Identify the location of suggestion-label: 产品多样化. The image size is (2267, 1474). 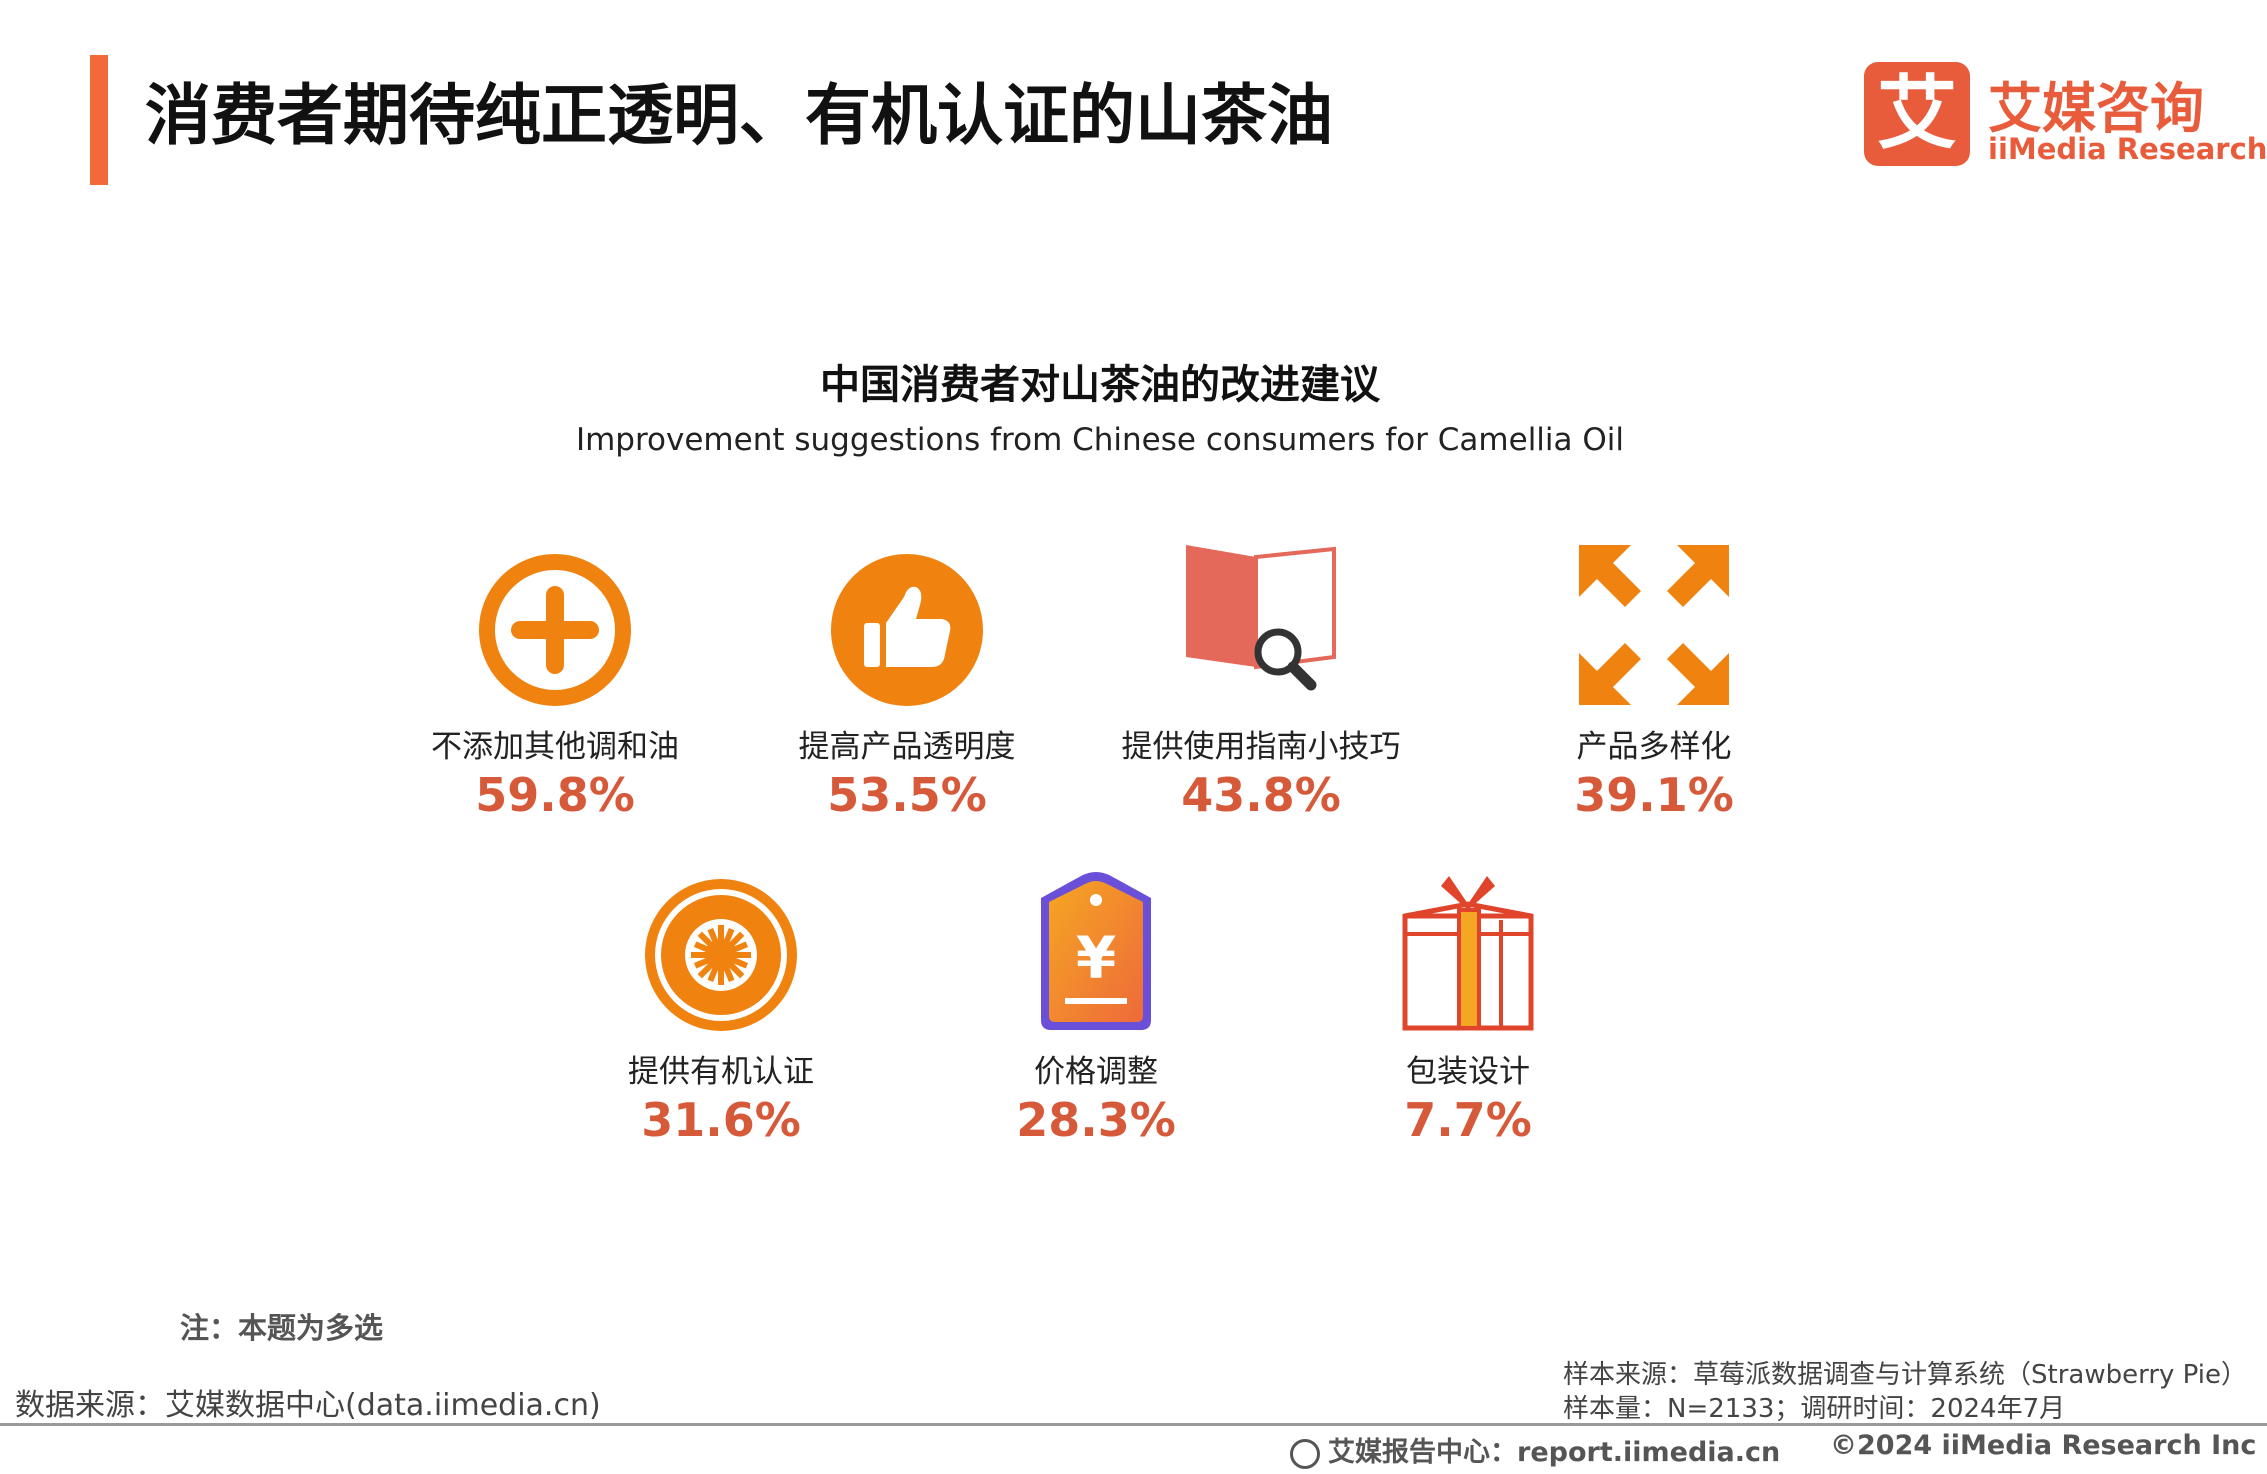
(1654, 747).